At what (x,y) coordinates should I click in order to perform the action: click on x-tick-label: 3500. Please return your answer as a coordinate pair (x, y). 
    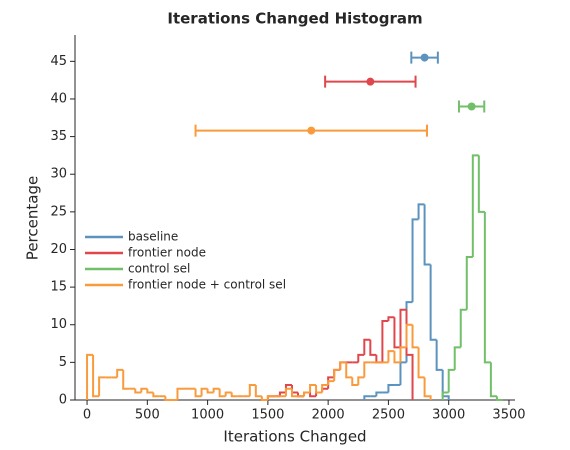
    Looking at the image, I should click on (508, 415).